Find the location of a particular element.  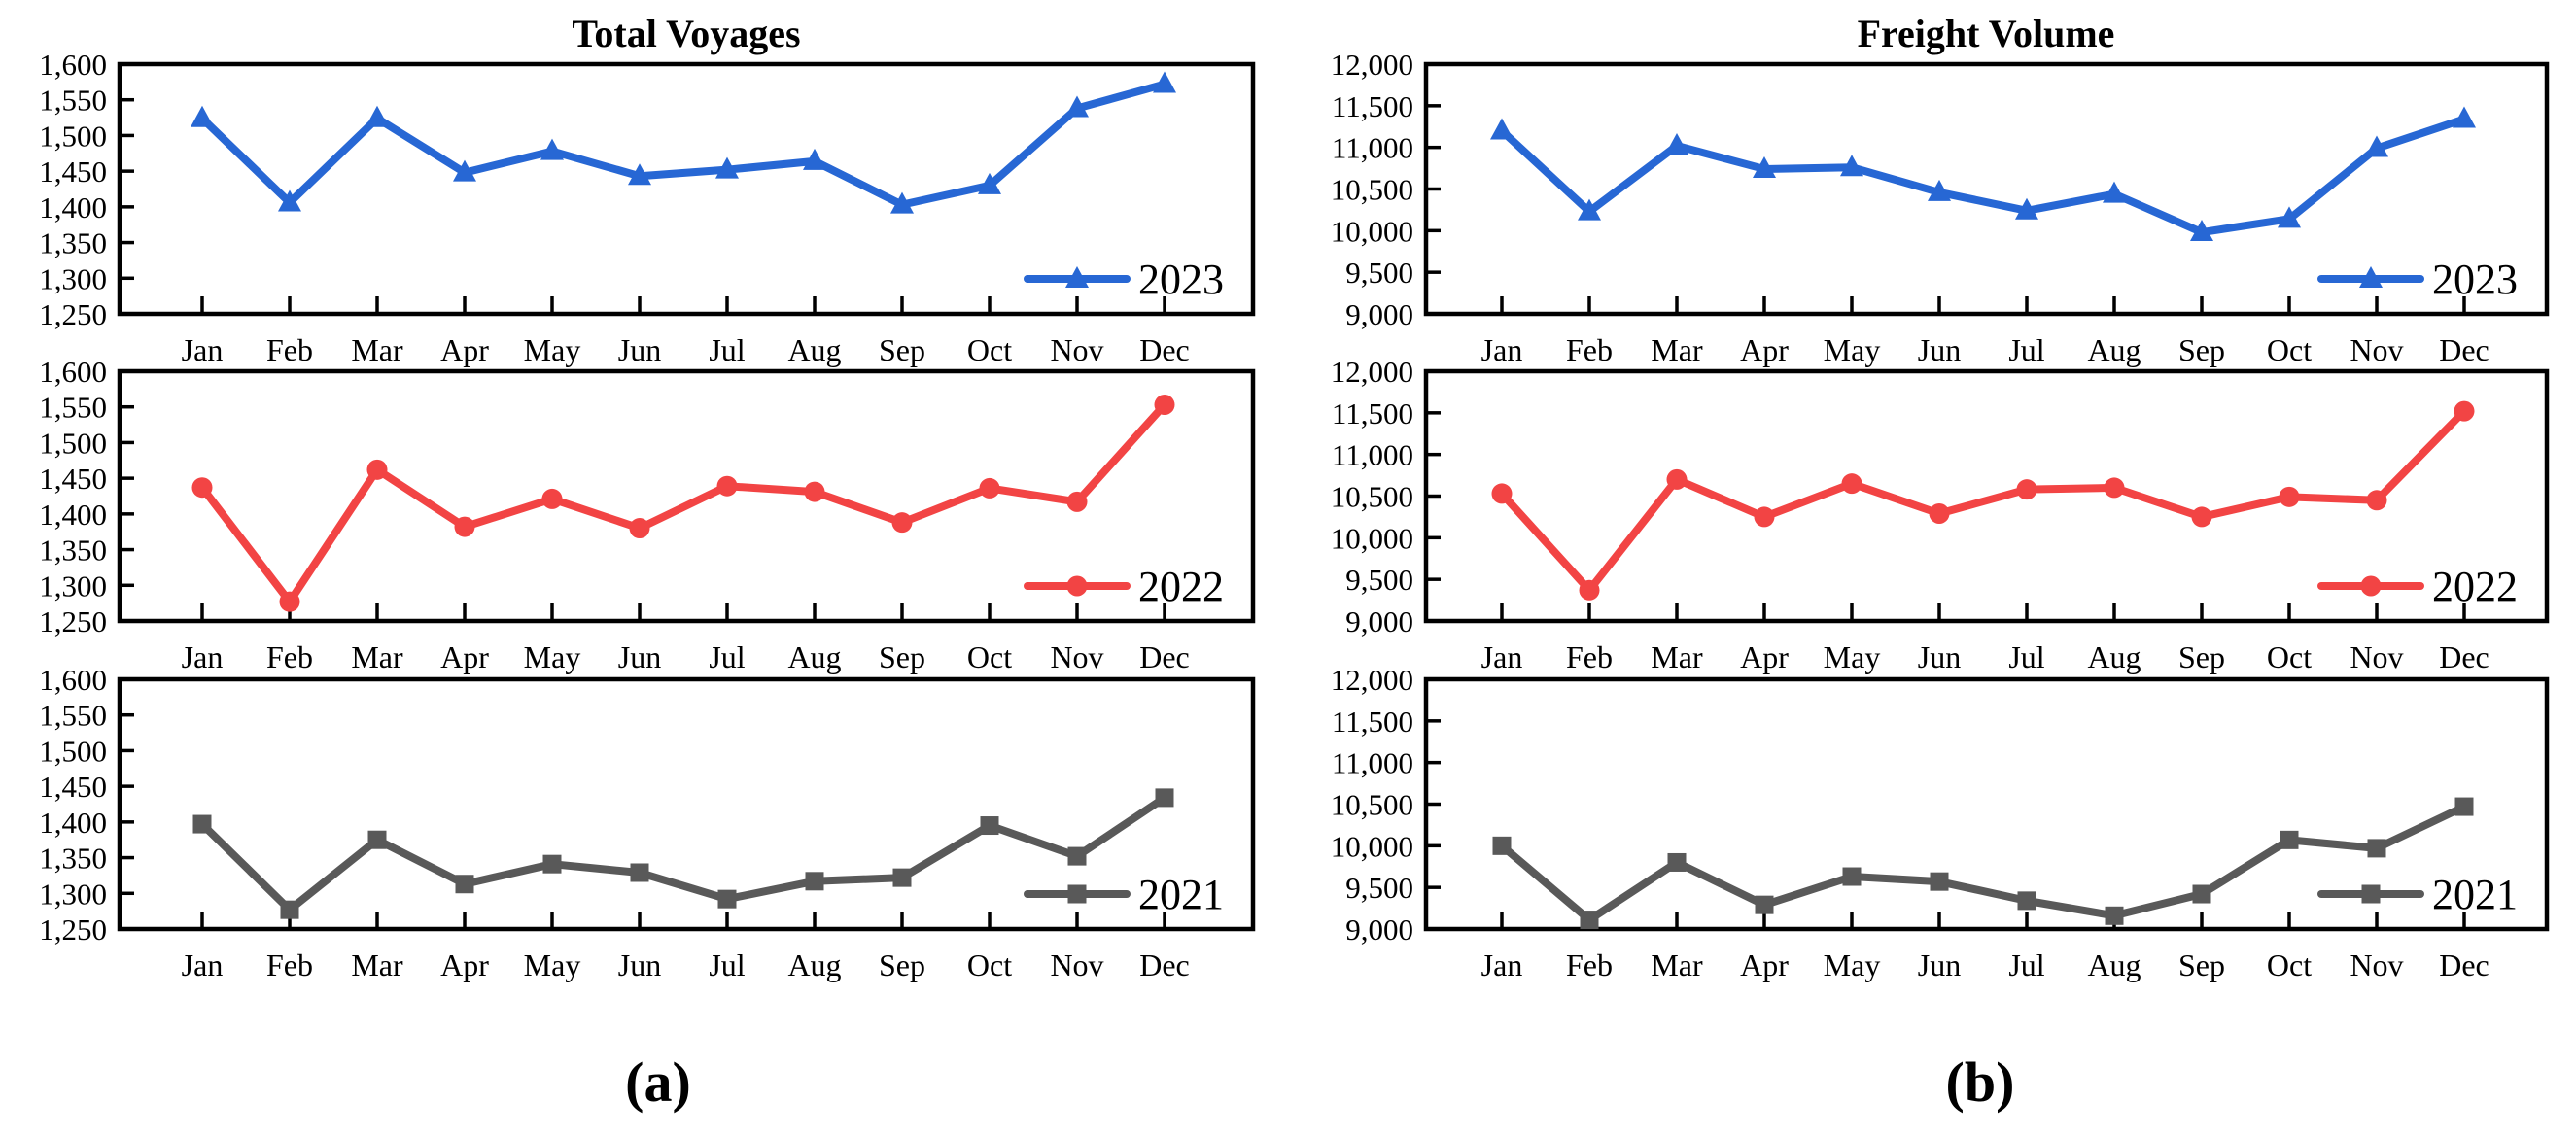

y-axis-label: 11,500 is located at coordinates (1372, 722).